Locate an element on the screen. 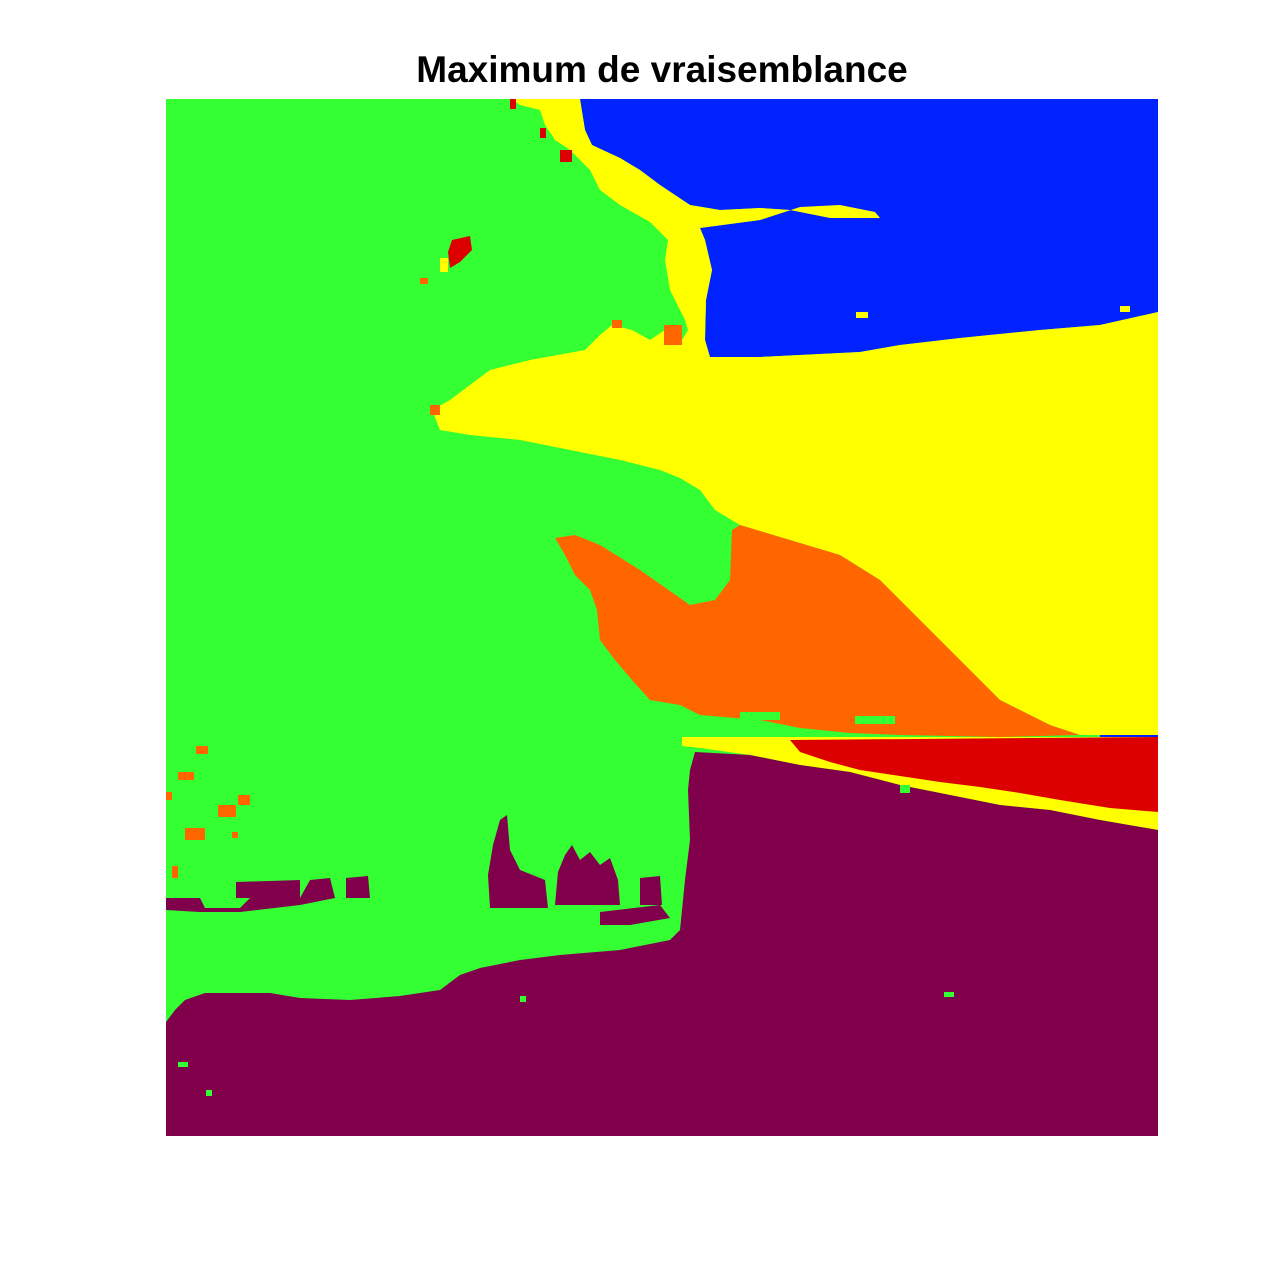 This screenshot has width=1280, height=1280. blue-region is located at coordinates (869, 228).